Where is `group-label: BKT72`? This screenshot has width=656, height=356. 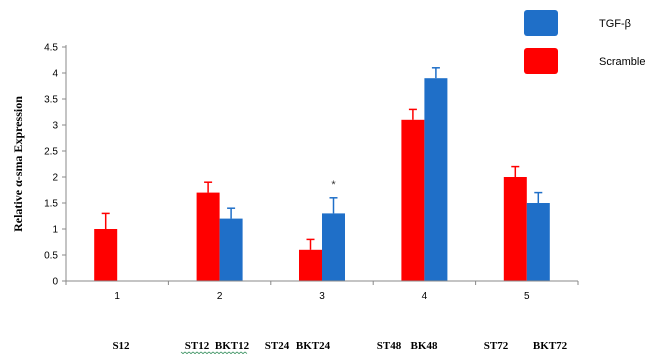 group-label: BKT72 is located at coordinates (550, 346).